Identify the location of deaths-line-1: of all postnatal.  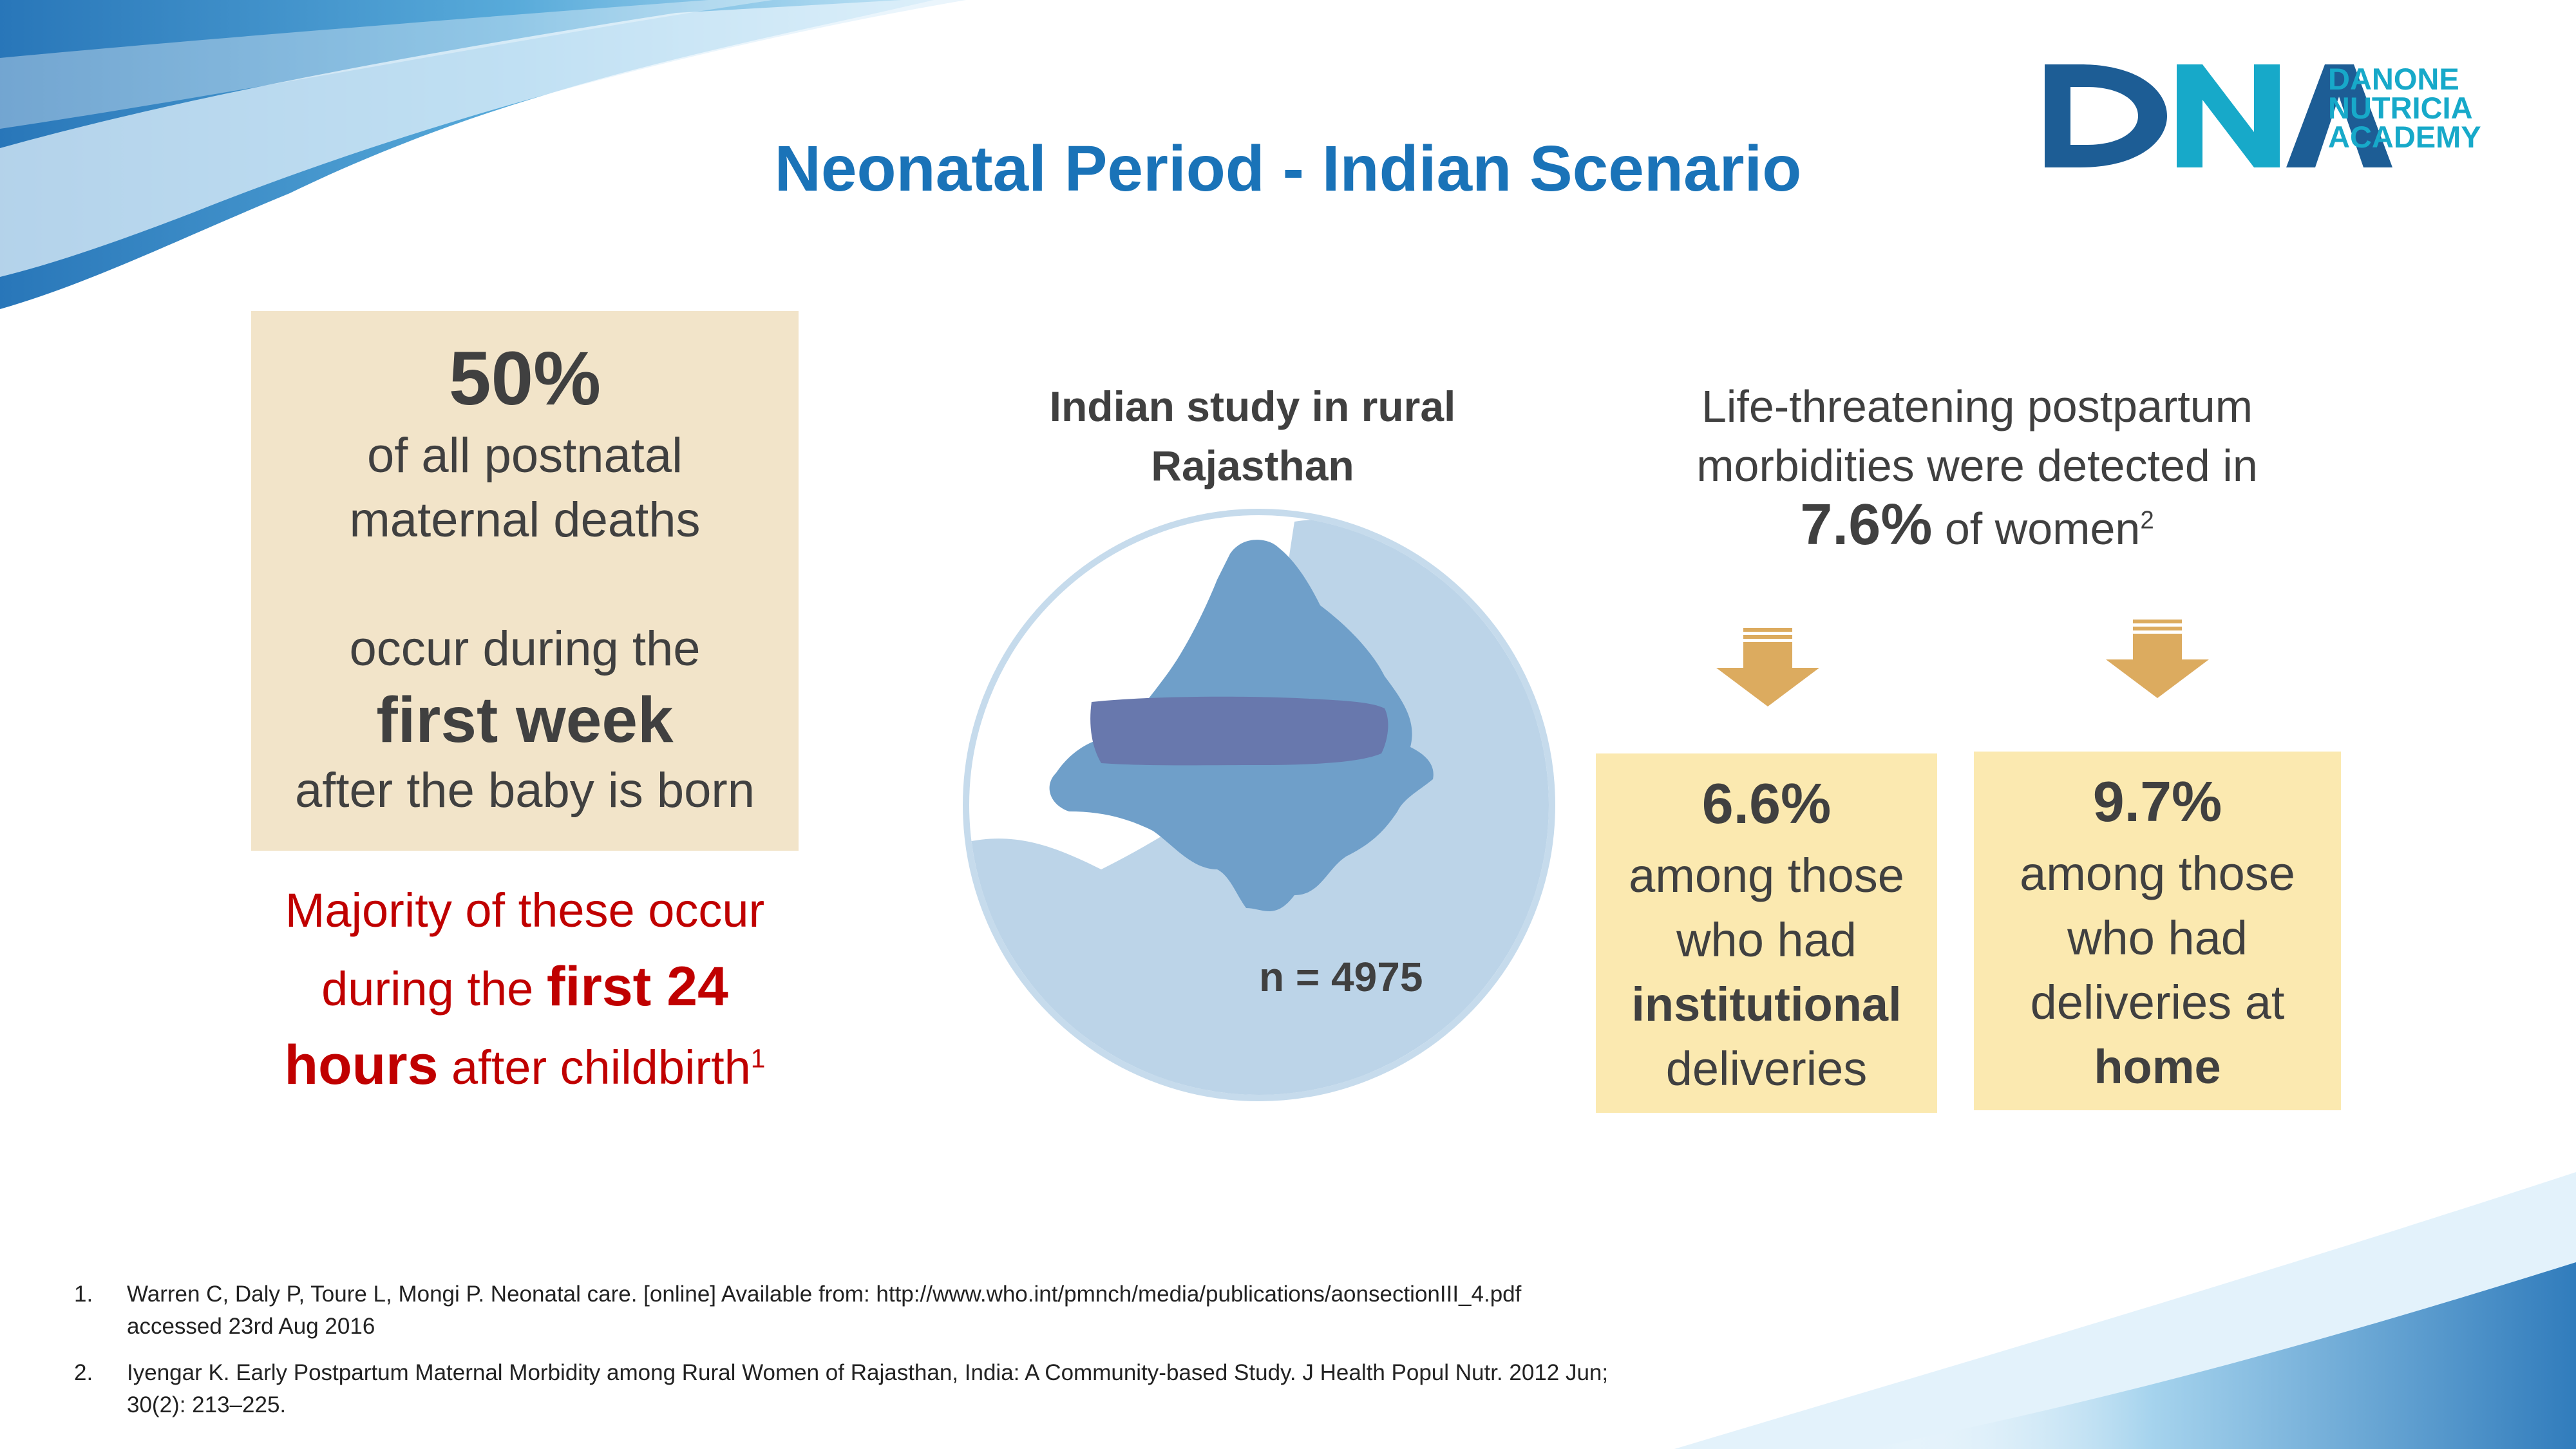
(524, 455).